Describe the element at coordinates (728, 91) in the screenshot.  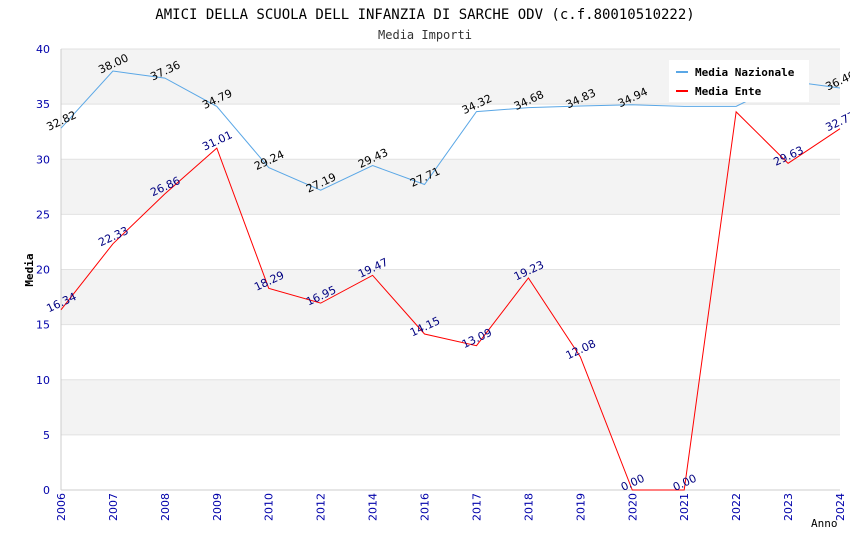
I see `legend-label: Media Ente` at that location.